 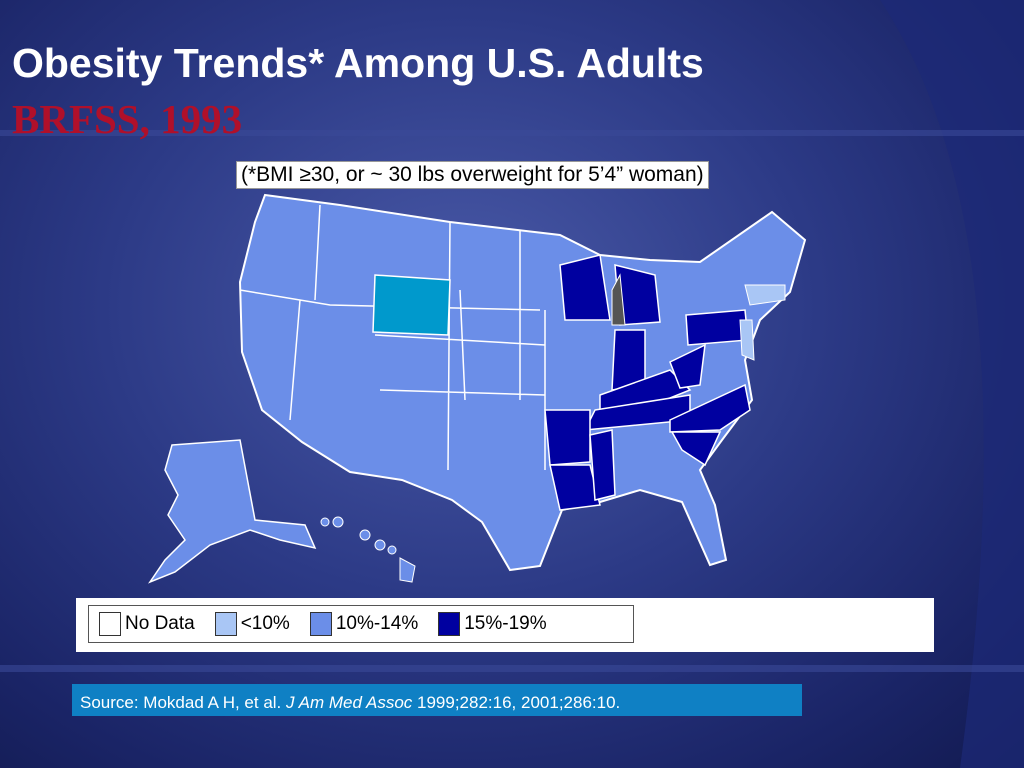 What do you see at coordinates (358, 63) in the screenshot?
I see `title: Obesity Trends* Among U.S. Adults` at bounding box center [358, 63].